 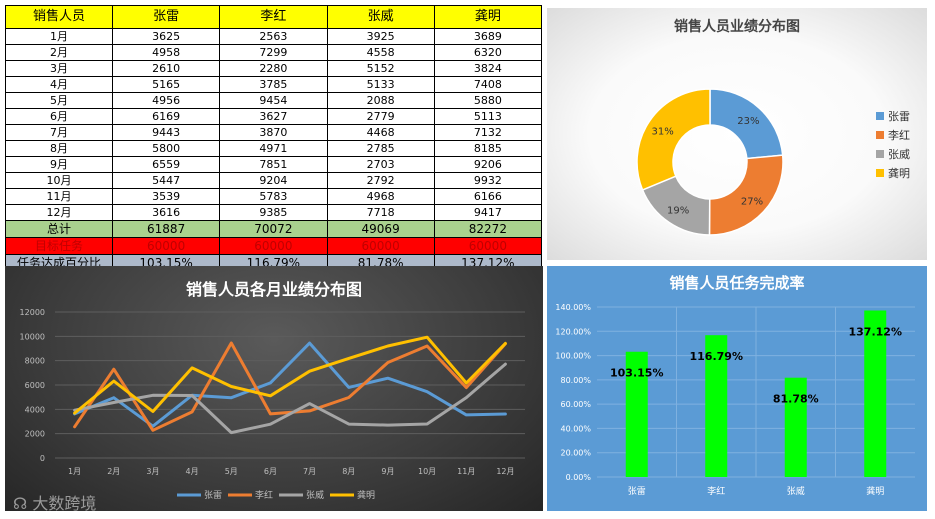 I want to click on bar-data-label: 116.79%, so click(x=716, y=356).